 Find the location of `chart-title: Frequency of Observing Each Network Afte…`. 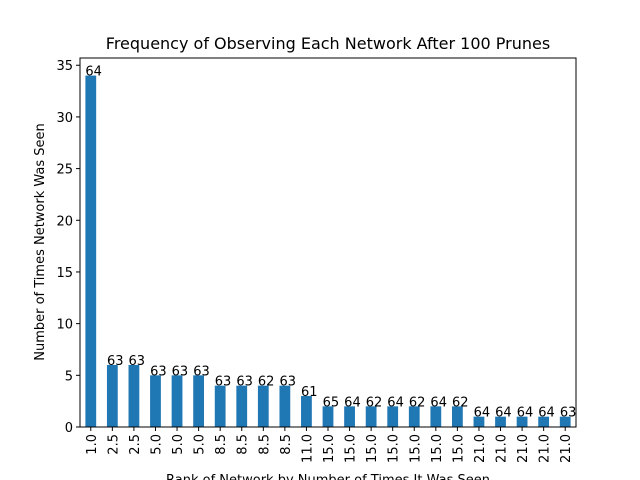

chart-title: Frequency of Observing Each Network Afte… is located at coordinates (328, 43).